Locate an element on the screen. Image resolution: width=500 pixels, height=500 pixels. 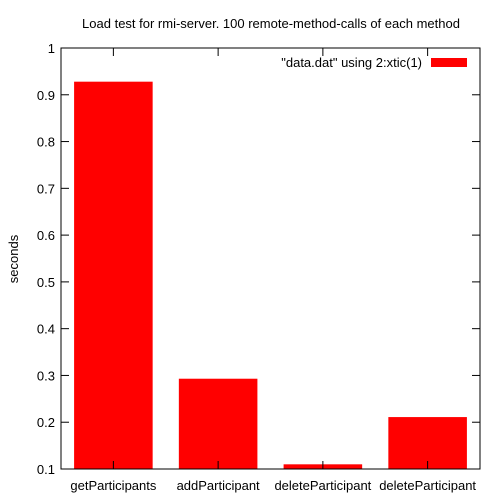
y-tick-label-7: 0.8 is located at coordinates (46, 142).